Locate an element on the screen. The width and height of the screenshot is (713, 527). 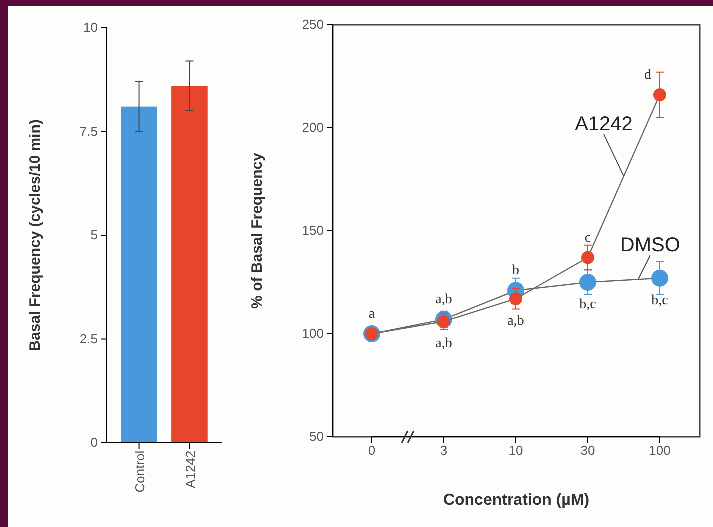
y-tick-label: 5 is located at coordinates (94, 235).